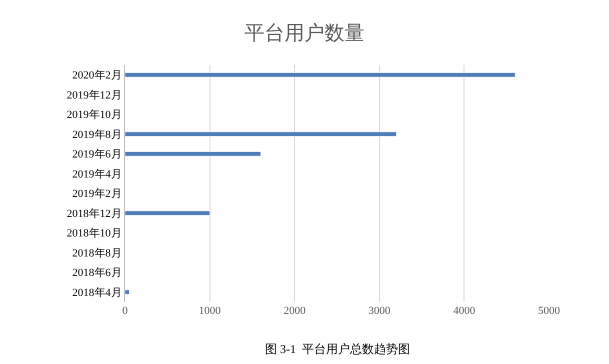 The width and height of the screenshot is (609, 364). I want to click on y-tick-label: 2018年4月, so click(97, 292).